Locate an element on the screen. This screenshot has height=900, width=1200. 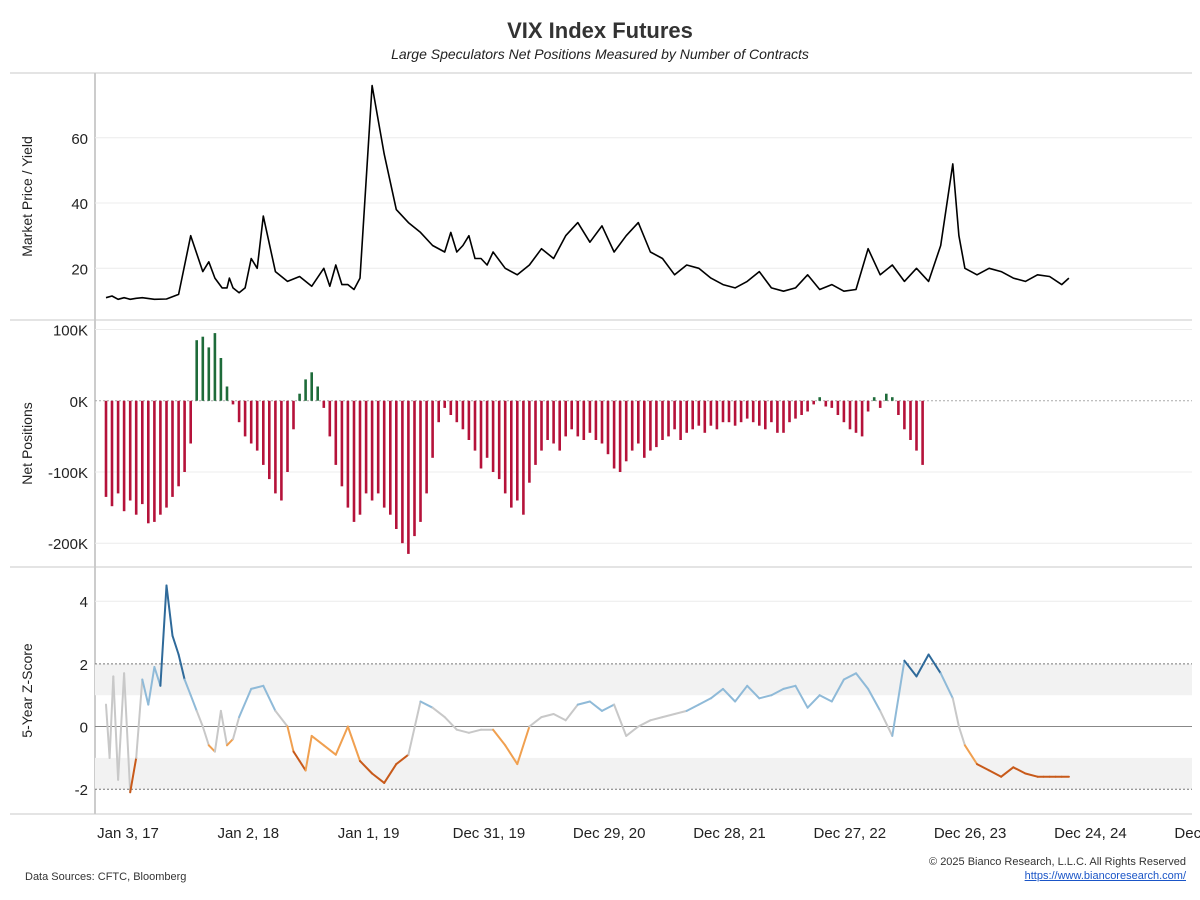
chart-title: VIX Index Futures is located at coordinates (600, 30).